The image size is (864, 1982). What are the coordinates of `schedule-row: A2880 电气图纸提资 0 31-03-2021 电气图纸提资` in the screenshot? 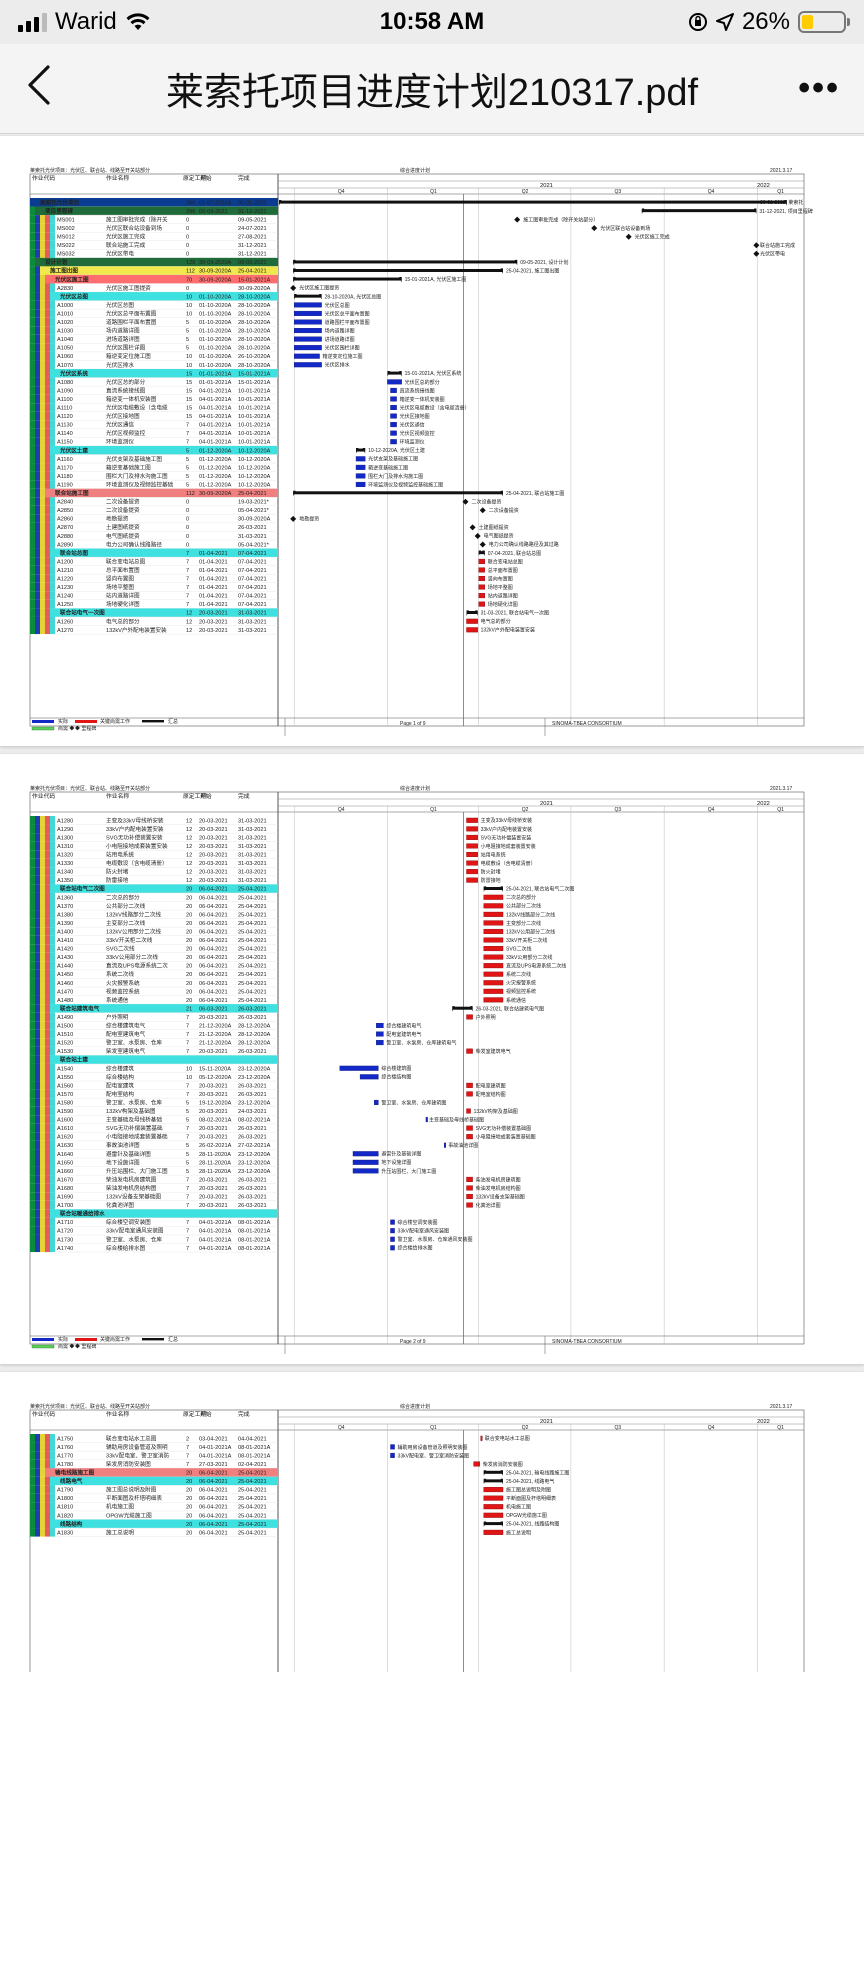 It's located at (272, 536).